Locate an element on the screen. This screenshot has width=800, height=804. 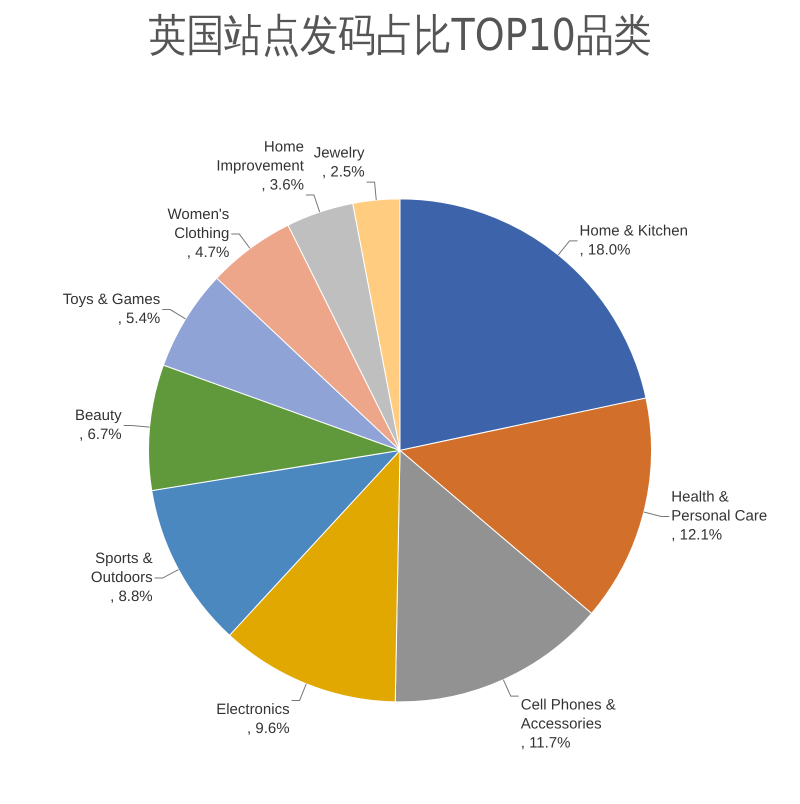
slice-label: Cell Phones & Accessories is located at coordinates (568, 714).